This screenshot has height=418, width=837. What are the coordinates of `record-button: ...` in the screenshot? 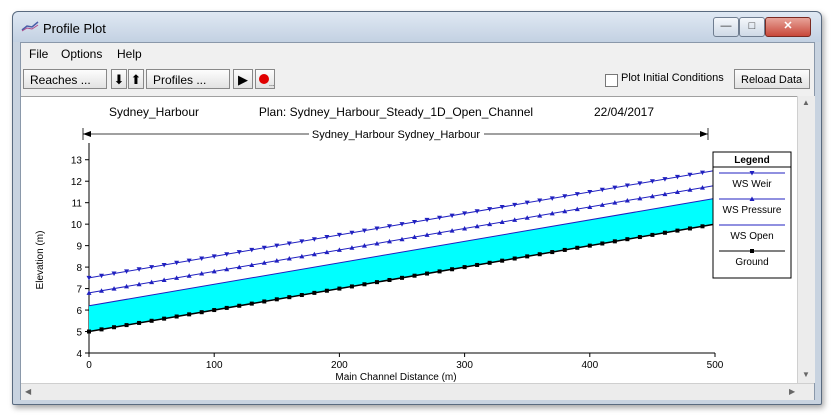 It's located at (265, 79).